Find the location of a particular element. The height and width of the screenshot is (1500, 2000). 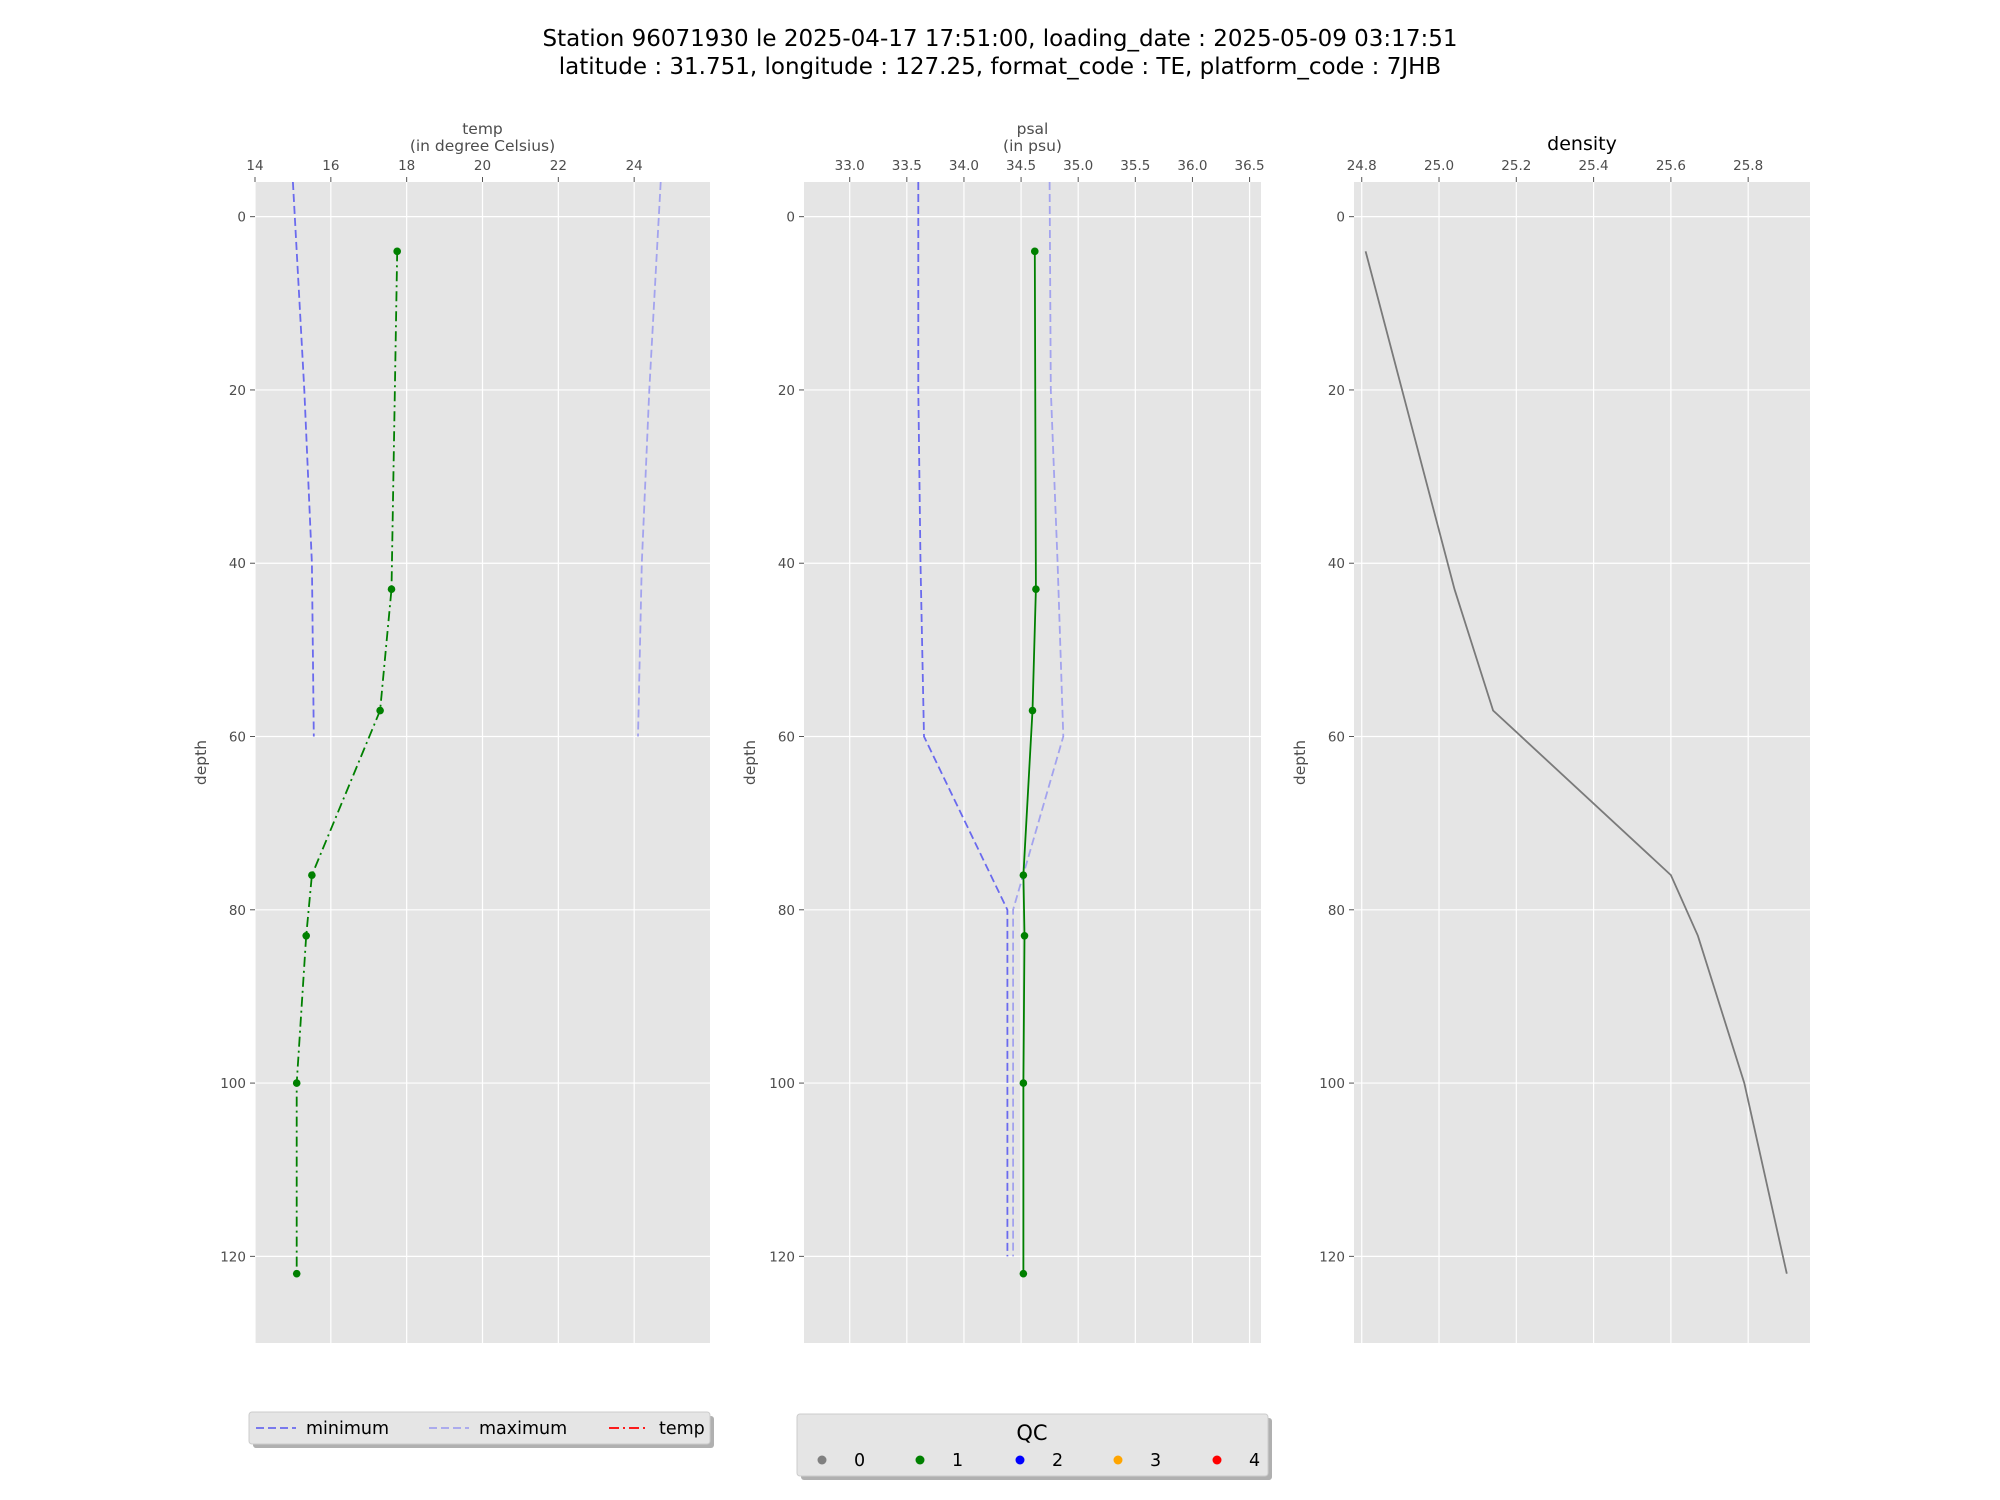

qc-label-1: 1 is located at coordinates (957, 1461).